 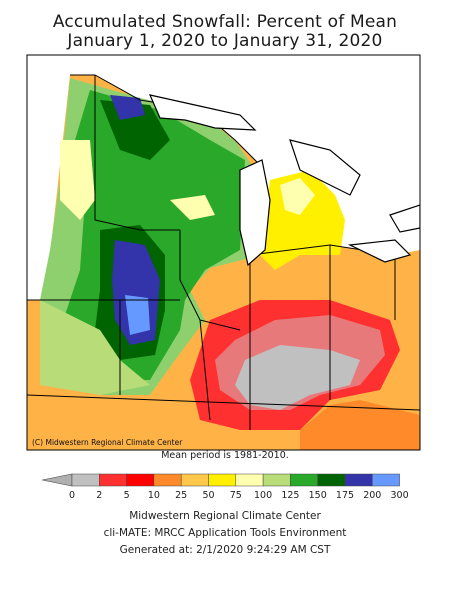 I want to click on legend-tick-label: 5, so click(x=127, y=495).